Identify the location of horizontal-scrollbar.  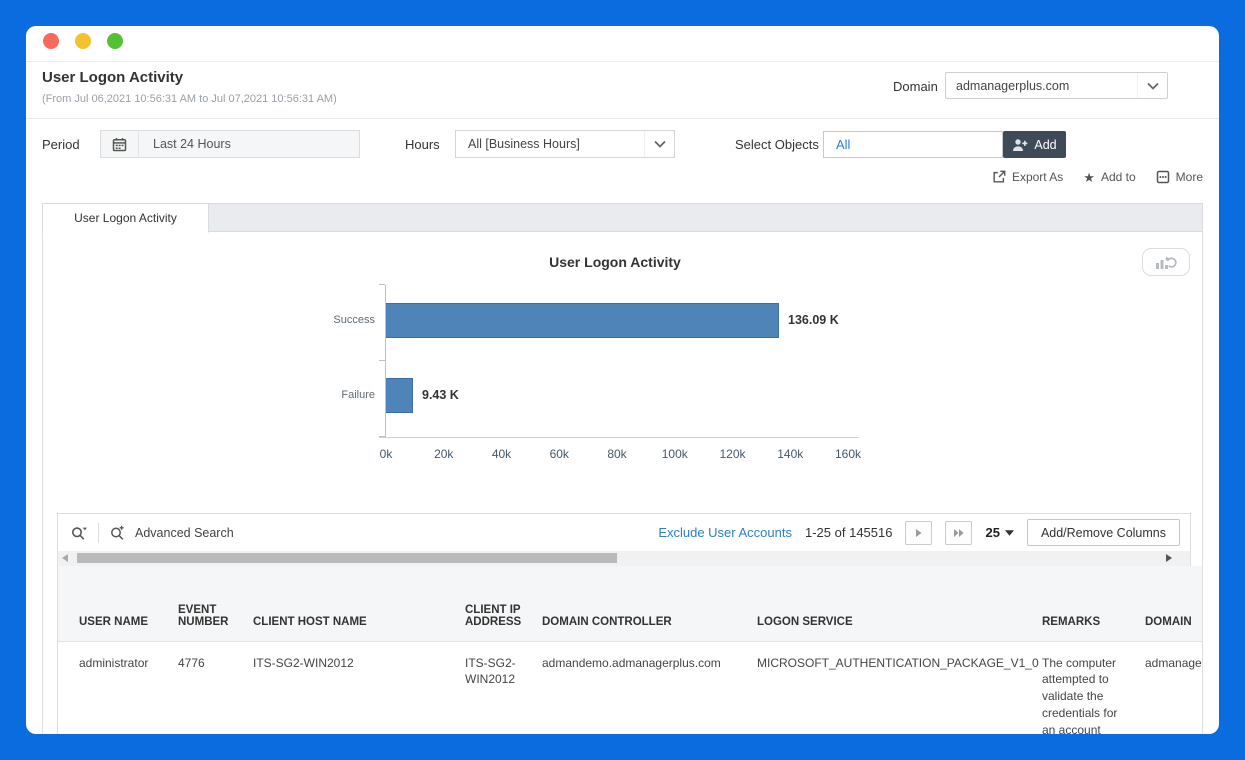
(624, 558).